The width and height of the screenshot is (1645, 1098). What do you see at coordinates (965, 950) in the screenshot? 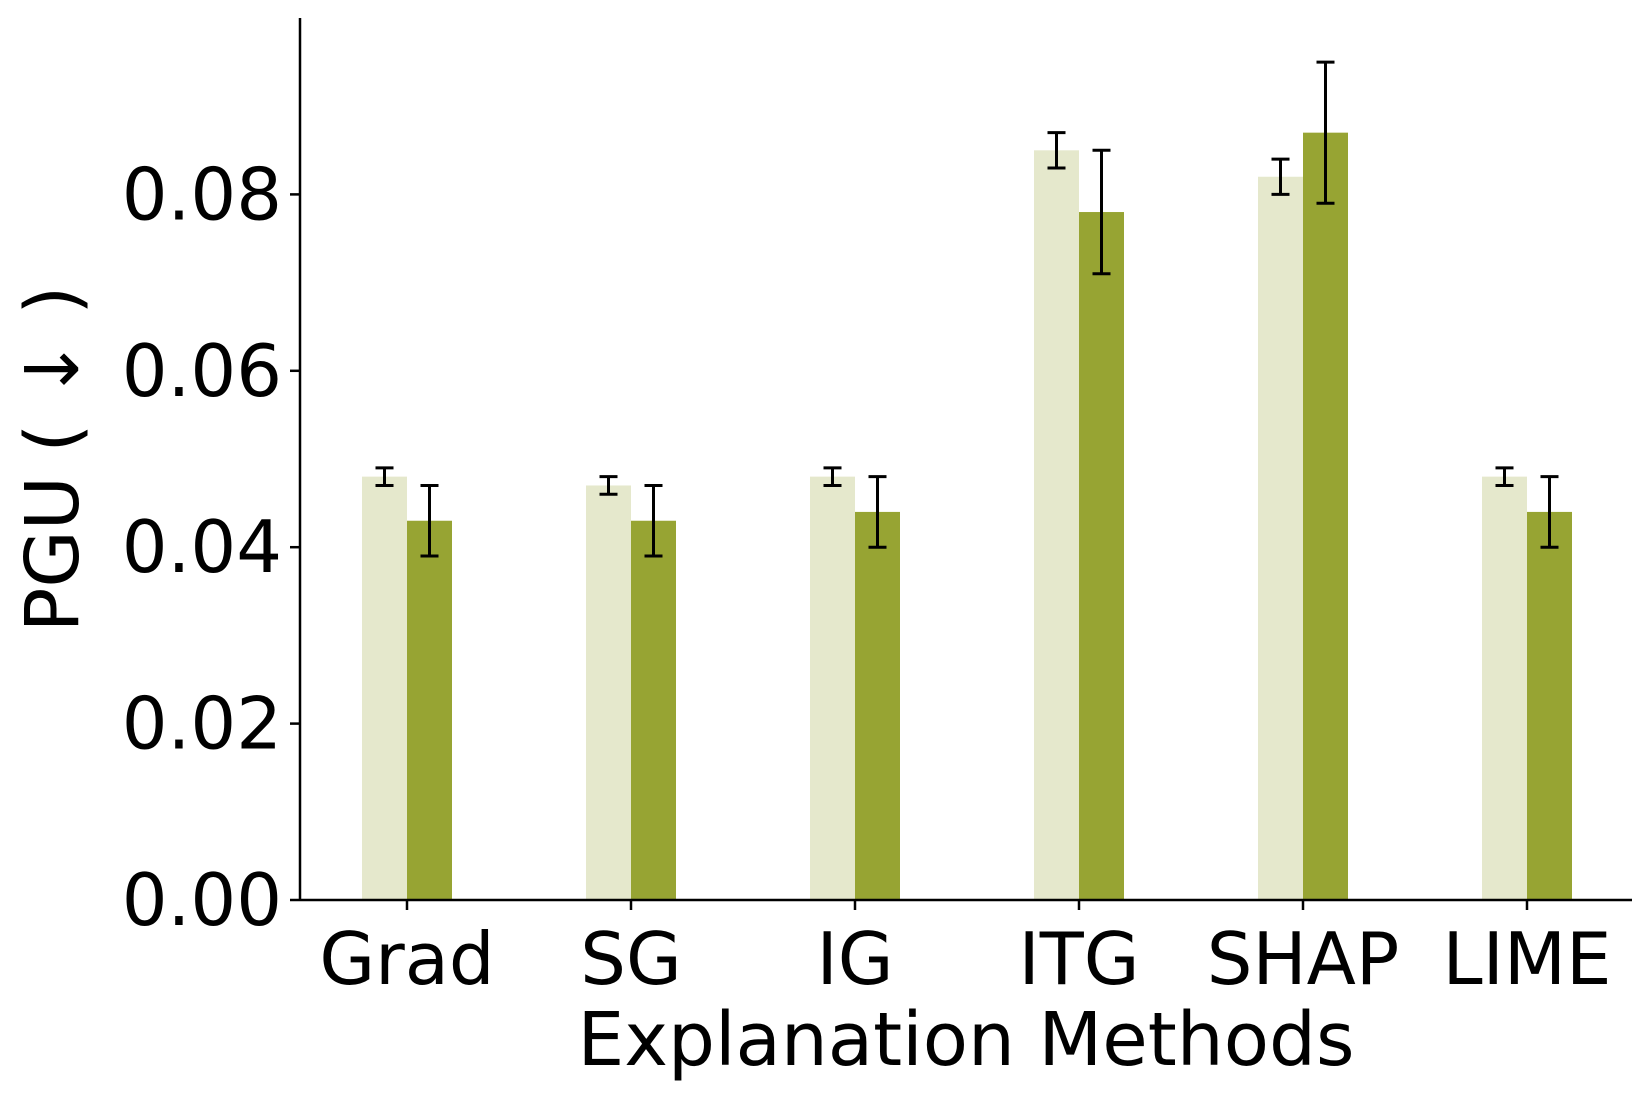
I see `x-ticks-group: Grad SG IG ITG SHAP LIME` at bounding box center [965, 950].